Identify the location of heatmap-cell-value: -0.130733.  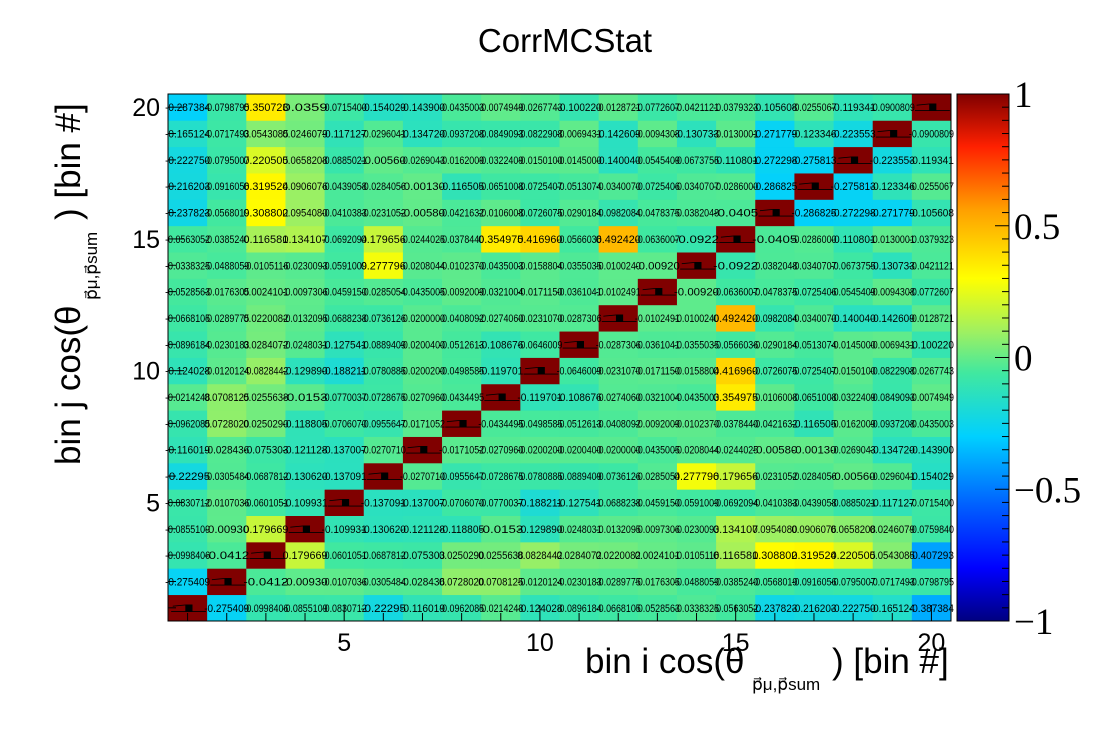
(696, 135).